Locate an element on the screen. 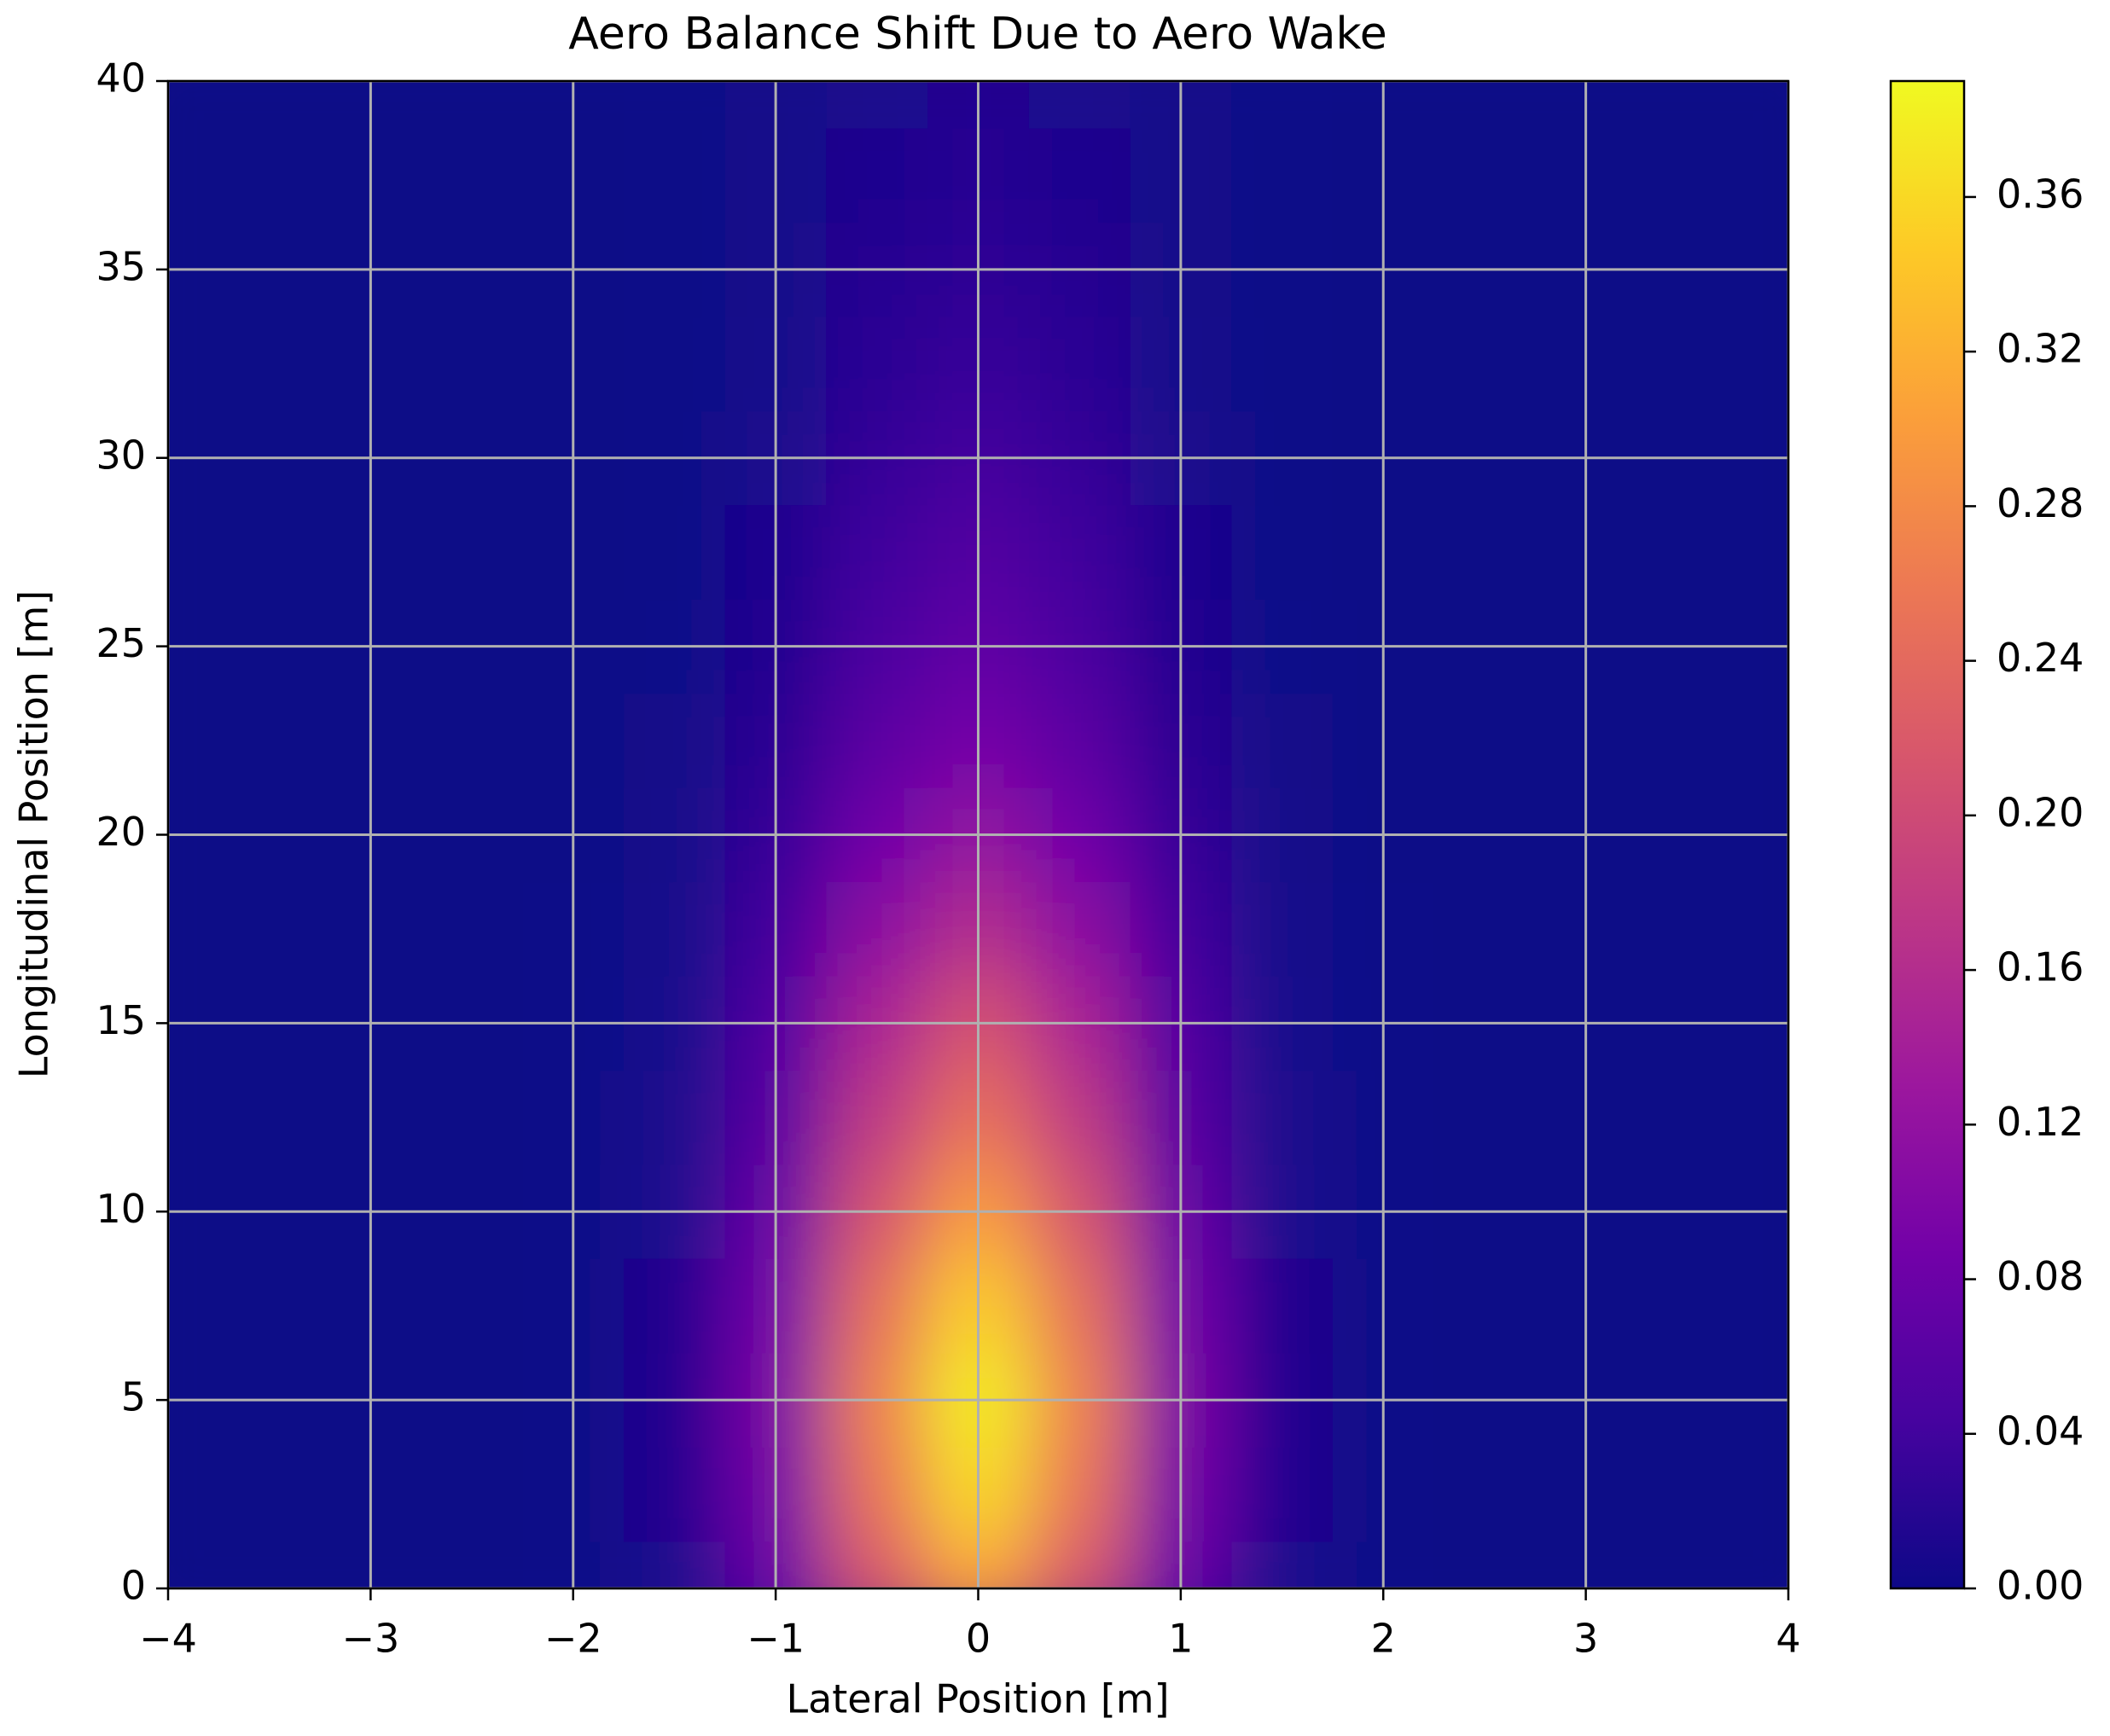  colorbar-tick-label: 0.16 is located at coordinates (2040, 967).